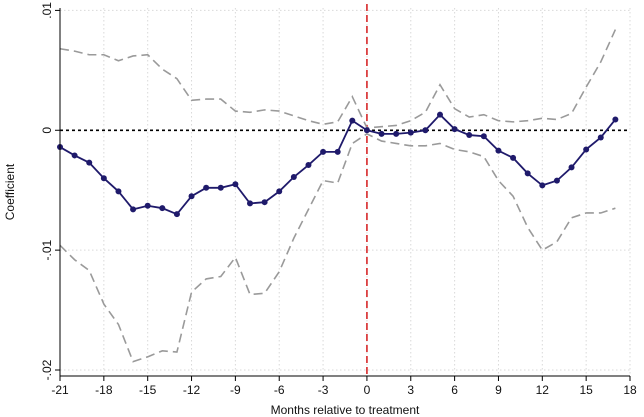  Describe the element at coordinates (498, 390) in the screenshot. I see `x-tick-label: 9` at that location.